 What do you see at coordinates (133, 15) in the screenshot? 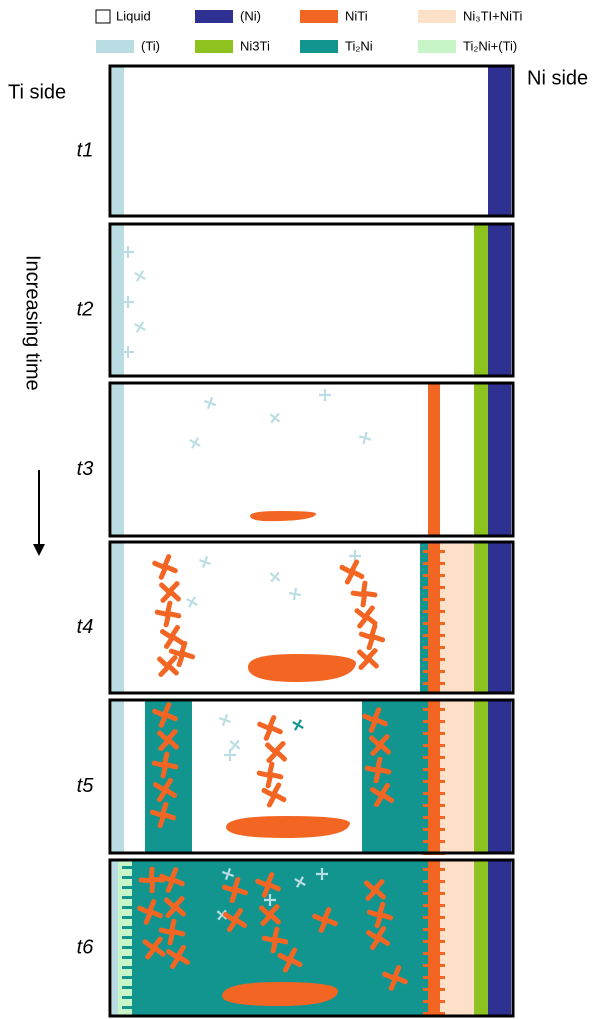
I see `legend-label: Liquid` at bounding box center [133, 15].